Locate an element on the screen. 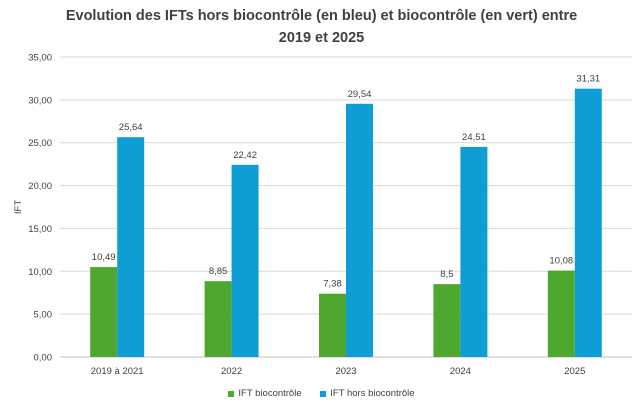 The height and width of the screenshot is (406, 643). data-label: 24,51 is located at coordinates (474, 137).